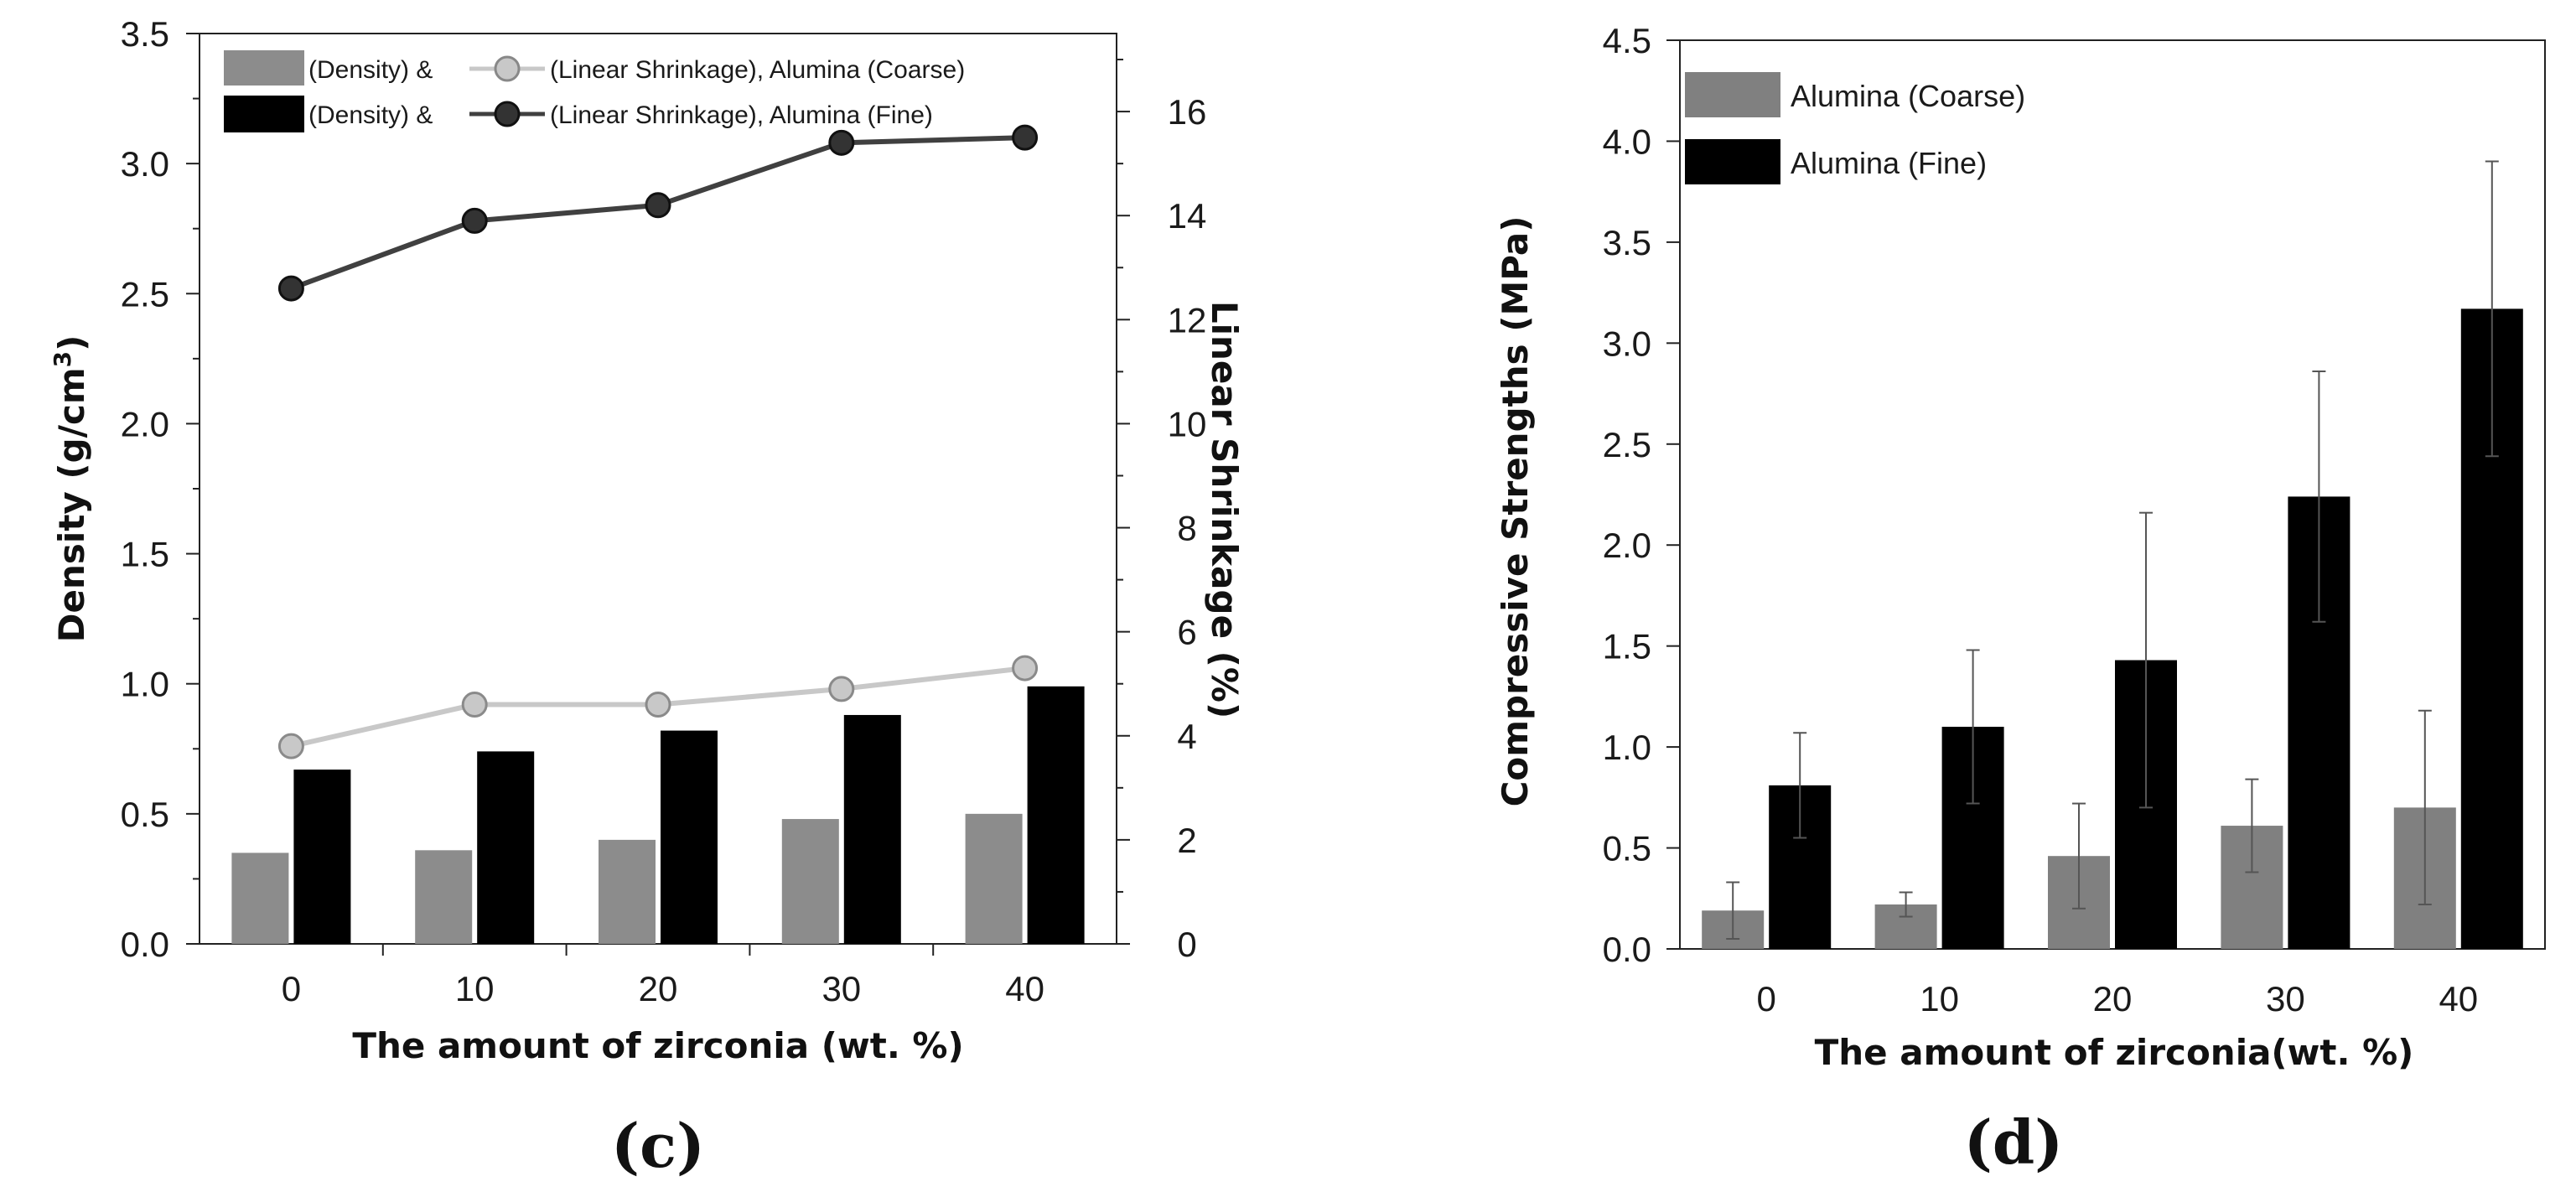 This screenshot has height=1192, width=2576. I want to click on panel-d-label: (d), so click(2013, 1142).